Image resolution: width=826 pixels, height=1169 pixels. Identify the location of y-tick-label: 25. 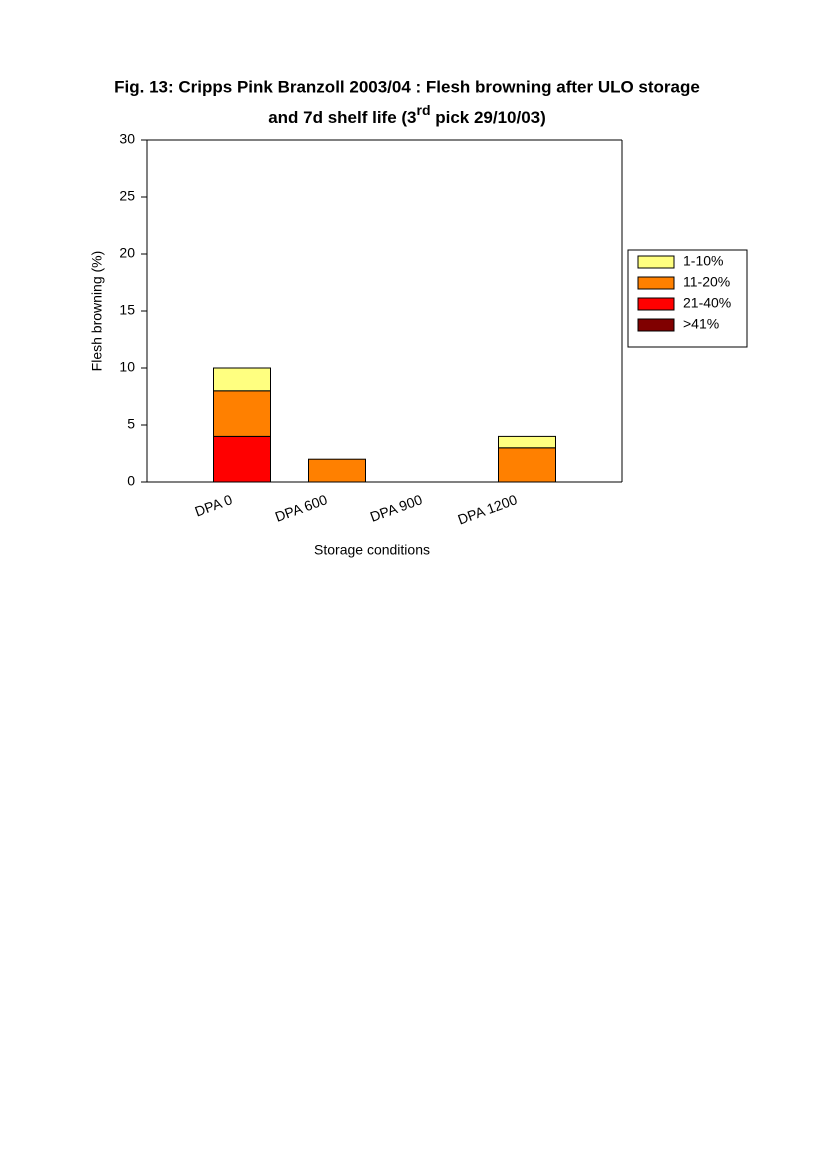
(127, 196).